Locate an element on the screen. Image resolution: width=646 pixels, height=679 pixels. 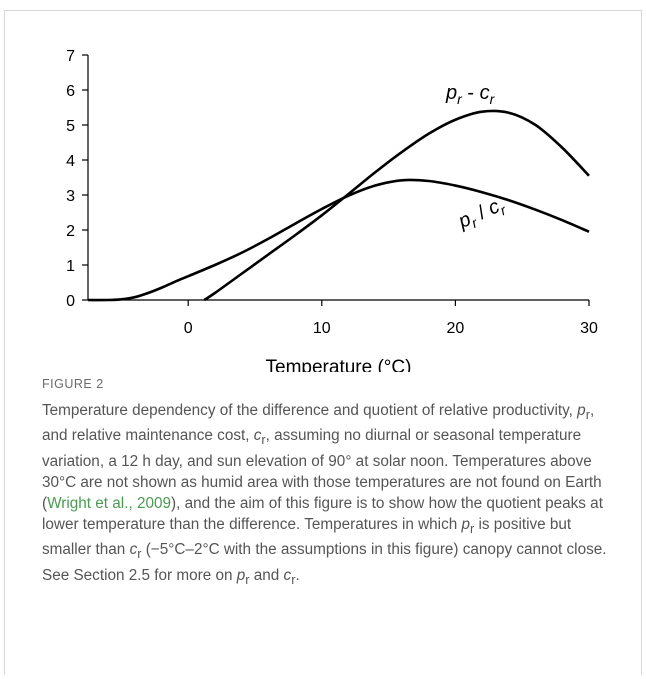
label-p: p is located at coordinates (451, 93).